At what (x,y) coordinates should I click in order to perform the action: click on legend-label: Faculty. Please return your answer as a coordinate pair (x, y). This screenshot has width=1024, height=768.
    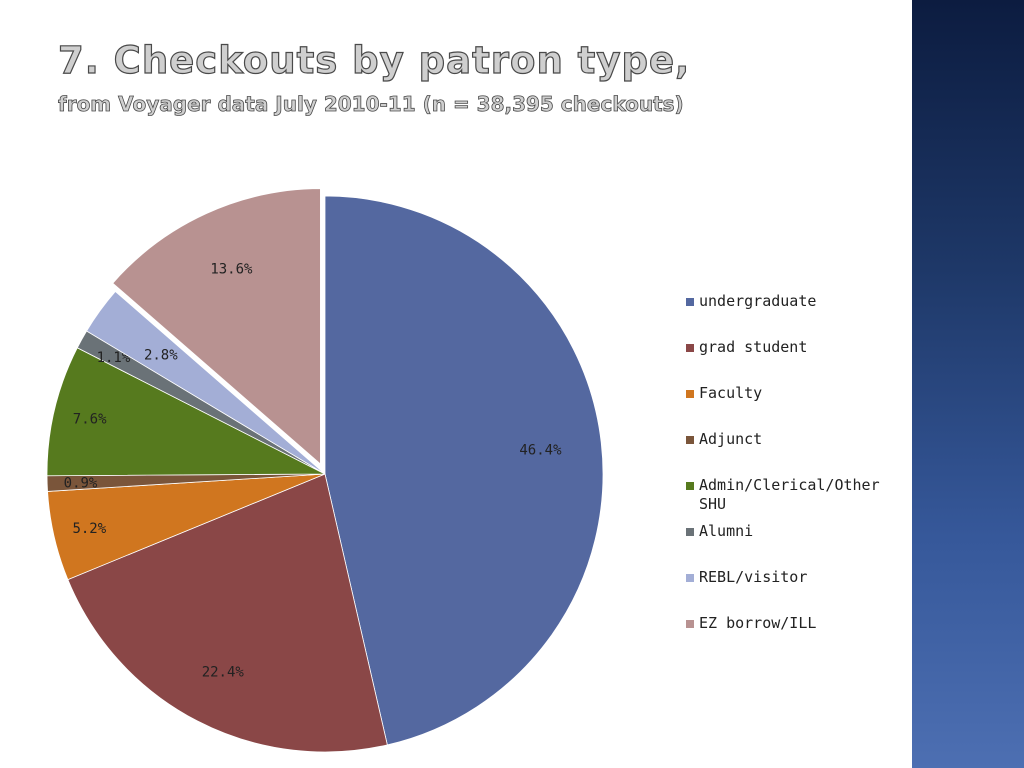
    Looking at the image, I should click on (731, 393).